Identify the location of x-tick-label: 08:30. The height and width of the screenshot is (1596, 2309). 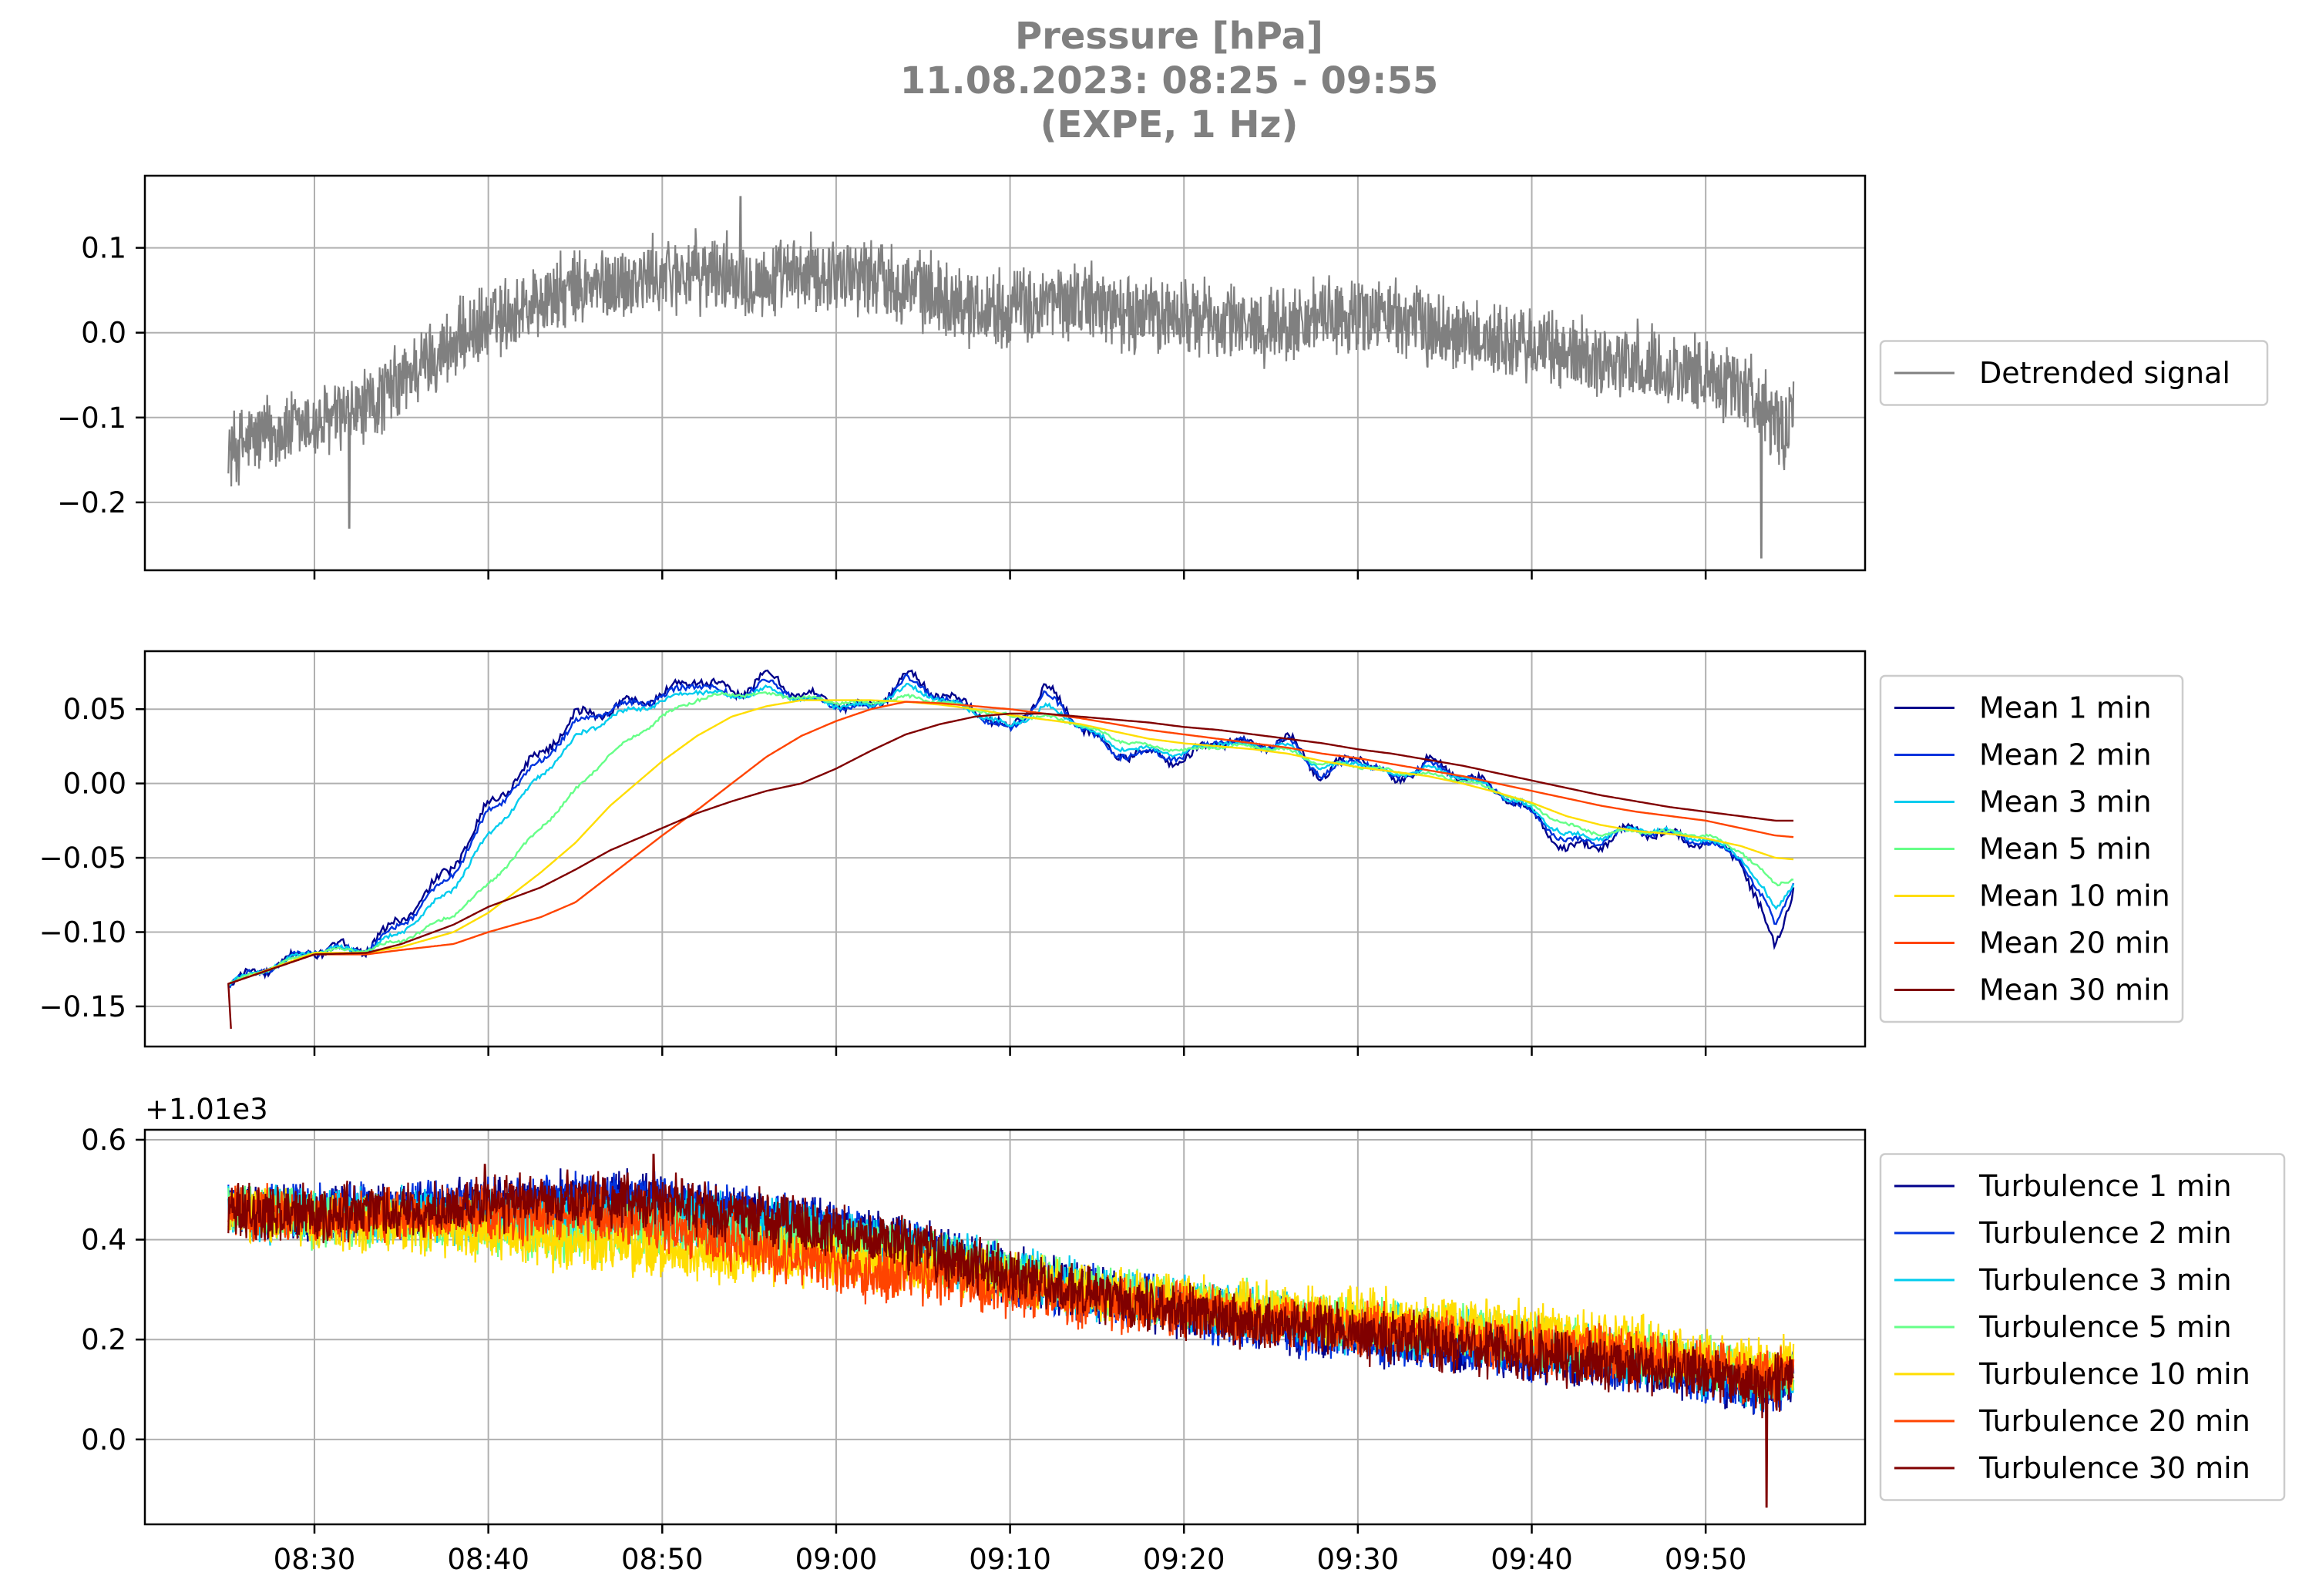
(315, 1560).